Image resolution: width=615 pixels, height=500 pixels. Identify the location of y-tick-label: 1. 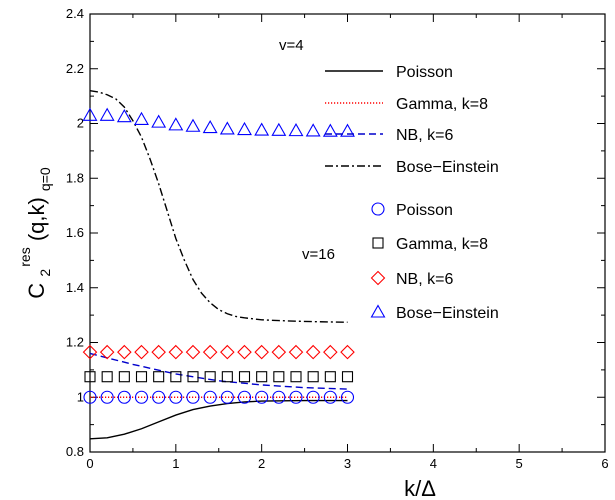
(80, 396).